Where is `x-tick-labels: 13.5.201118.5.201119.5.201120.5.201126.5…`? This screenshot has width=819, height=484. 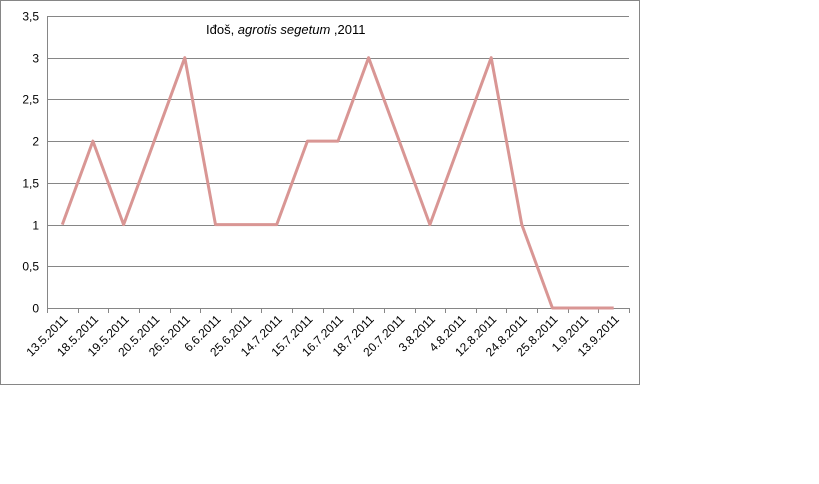
x-tick-labels: 13.5.201118.5.201119.5.201120.5.201126.5… is located at coordinates (322, 335).